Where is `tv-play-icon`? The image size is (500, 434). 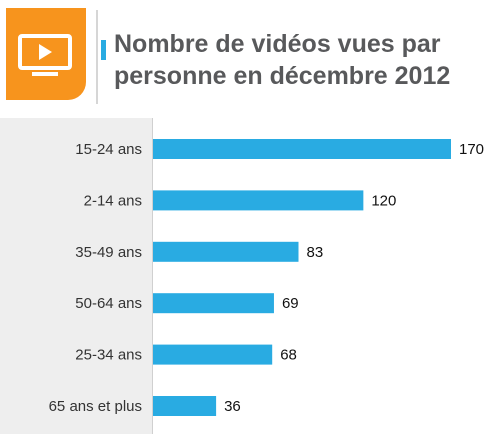
tv-play-icon is located at coordinates (45, 55).